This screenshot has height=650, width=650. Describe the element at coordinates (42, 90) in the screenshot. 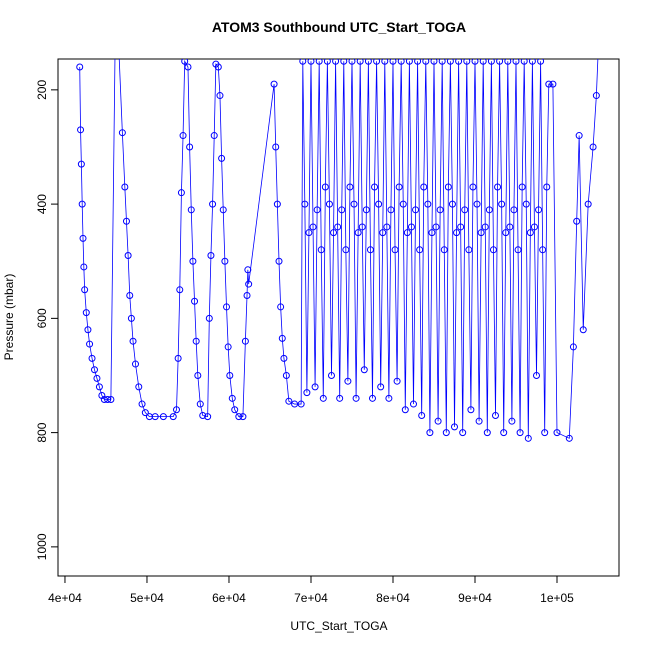

I see `y-tick-label: 200` at that location.